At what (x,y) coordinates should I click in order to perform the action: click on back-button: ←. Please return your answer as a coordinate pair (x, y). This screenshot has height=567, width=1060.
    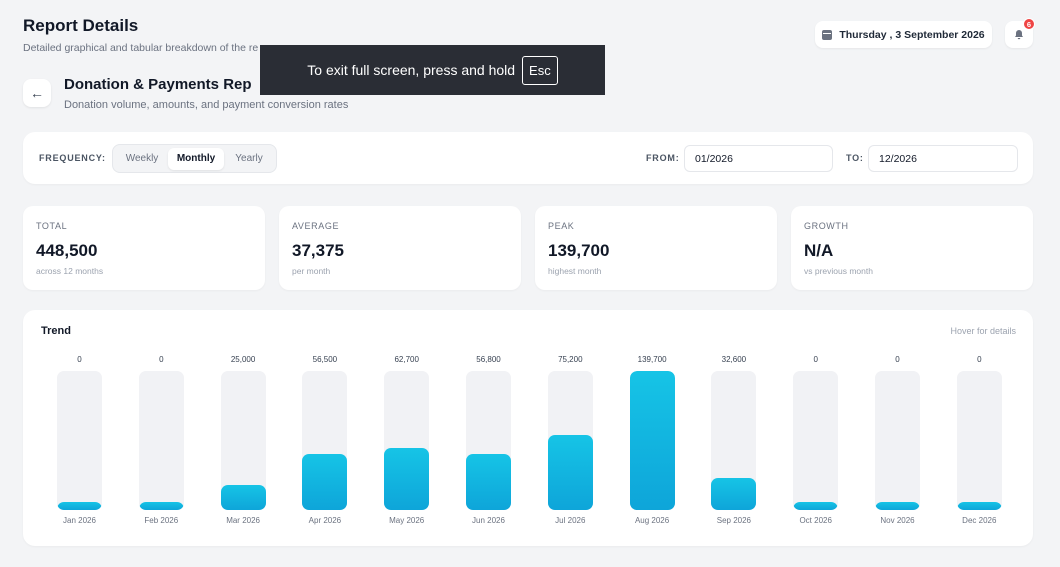
    Looking at the image, I should click on (37, 93).